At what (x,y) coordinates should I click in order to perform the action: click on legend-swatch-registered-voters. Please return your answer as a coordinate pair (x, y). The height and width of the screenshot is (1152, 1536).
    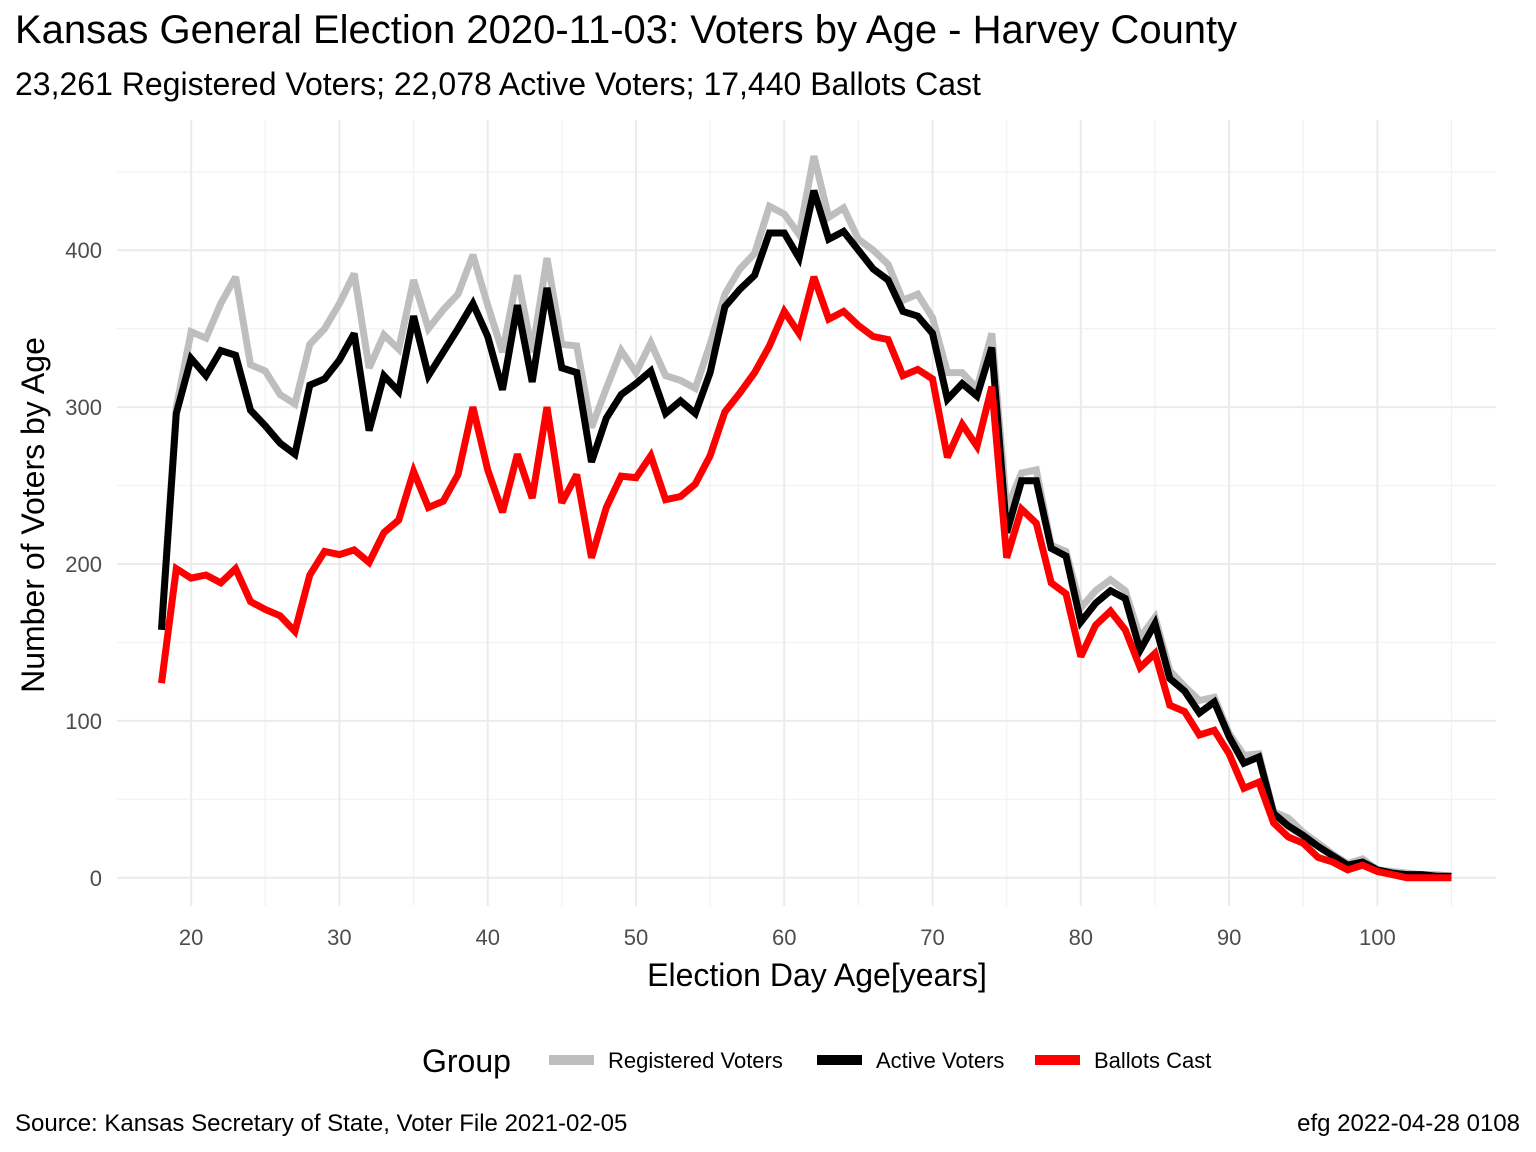
    Looking at the image, I should click on (571, 1060).